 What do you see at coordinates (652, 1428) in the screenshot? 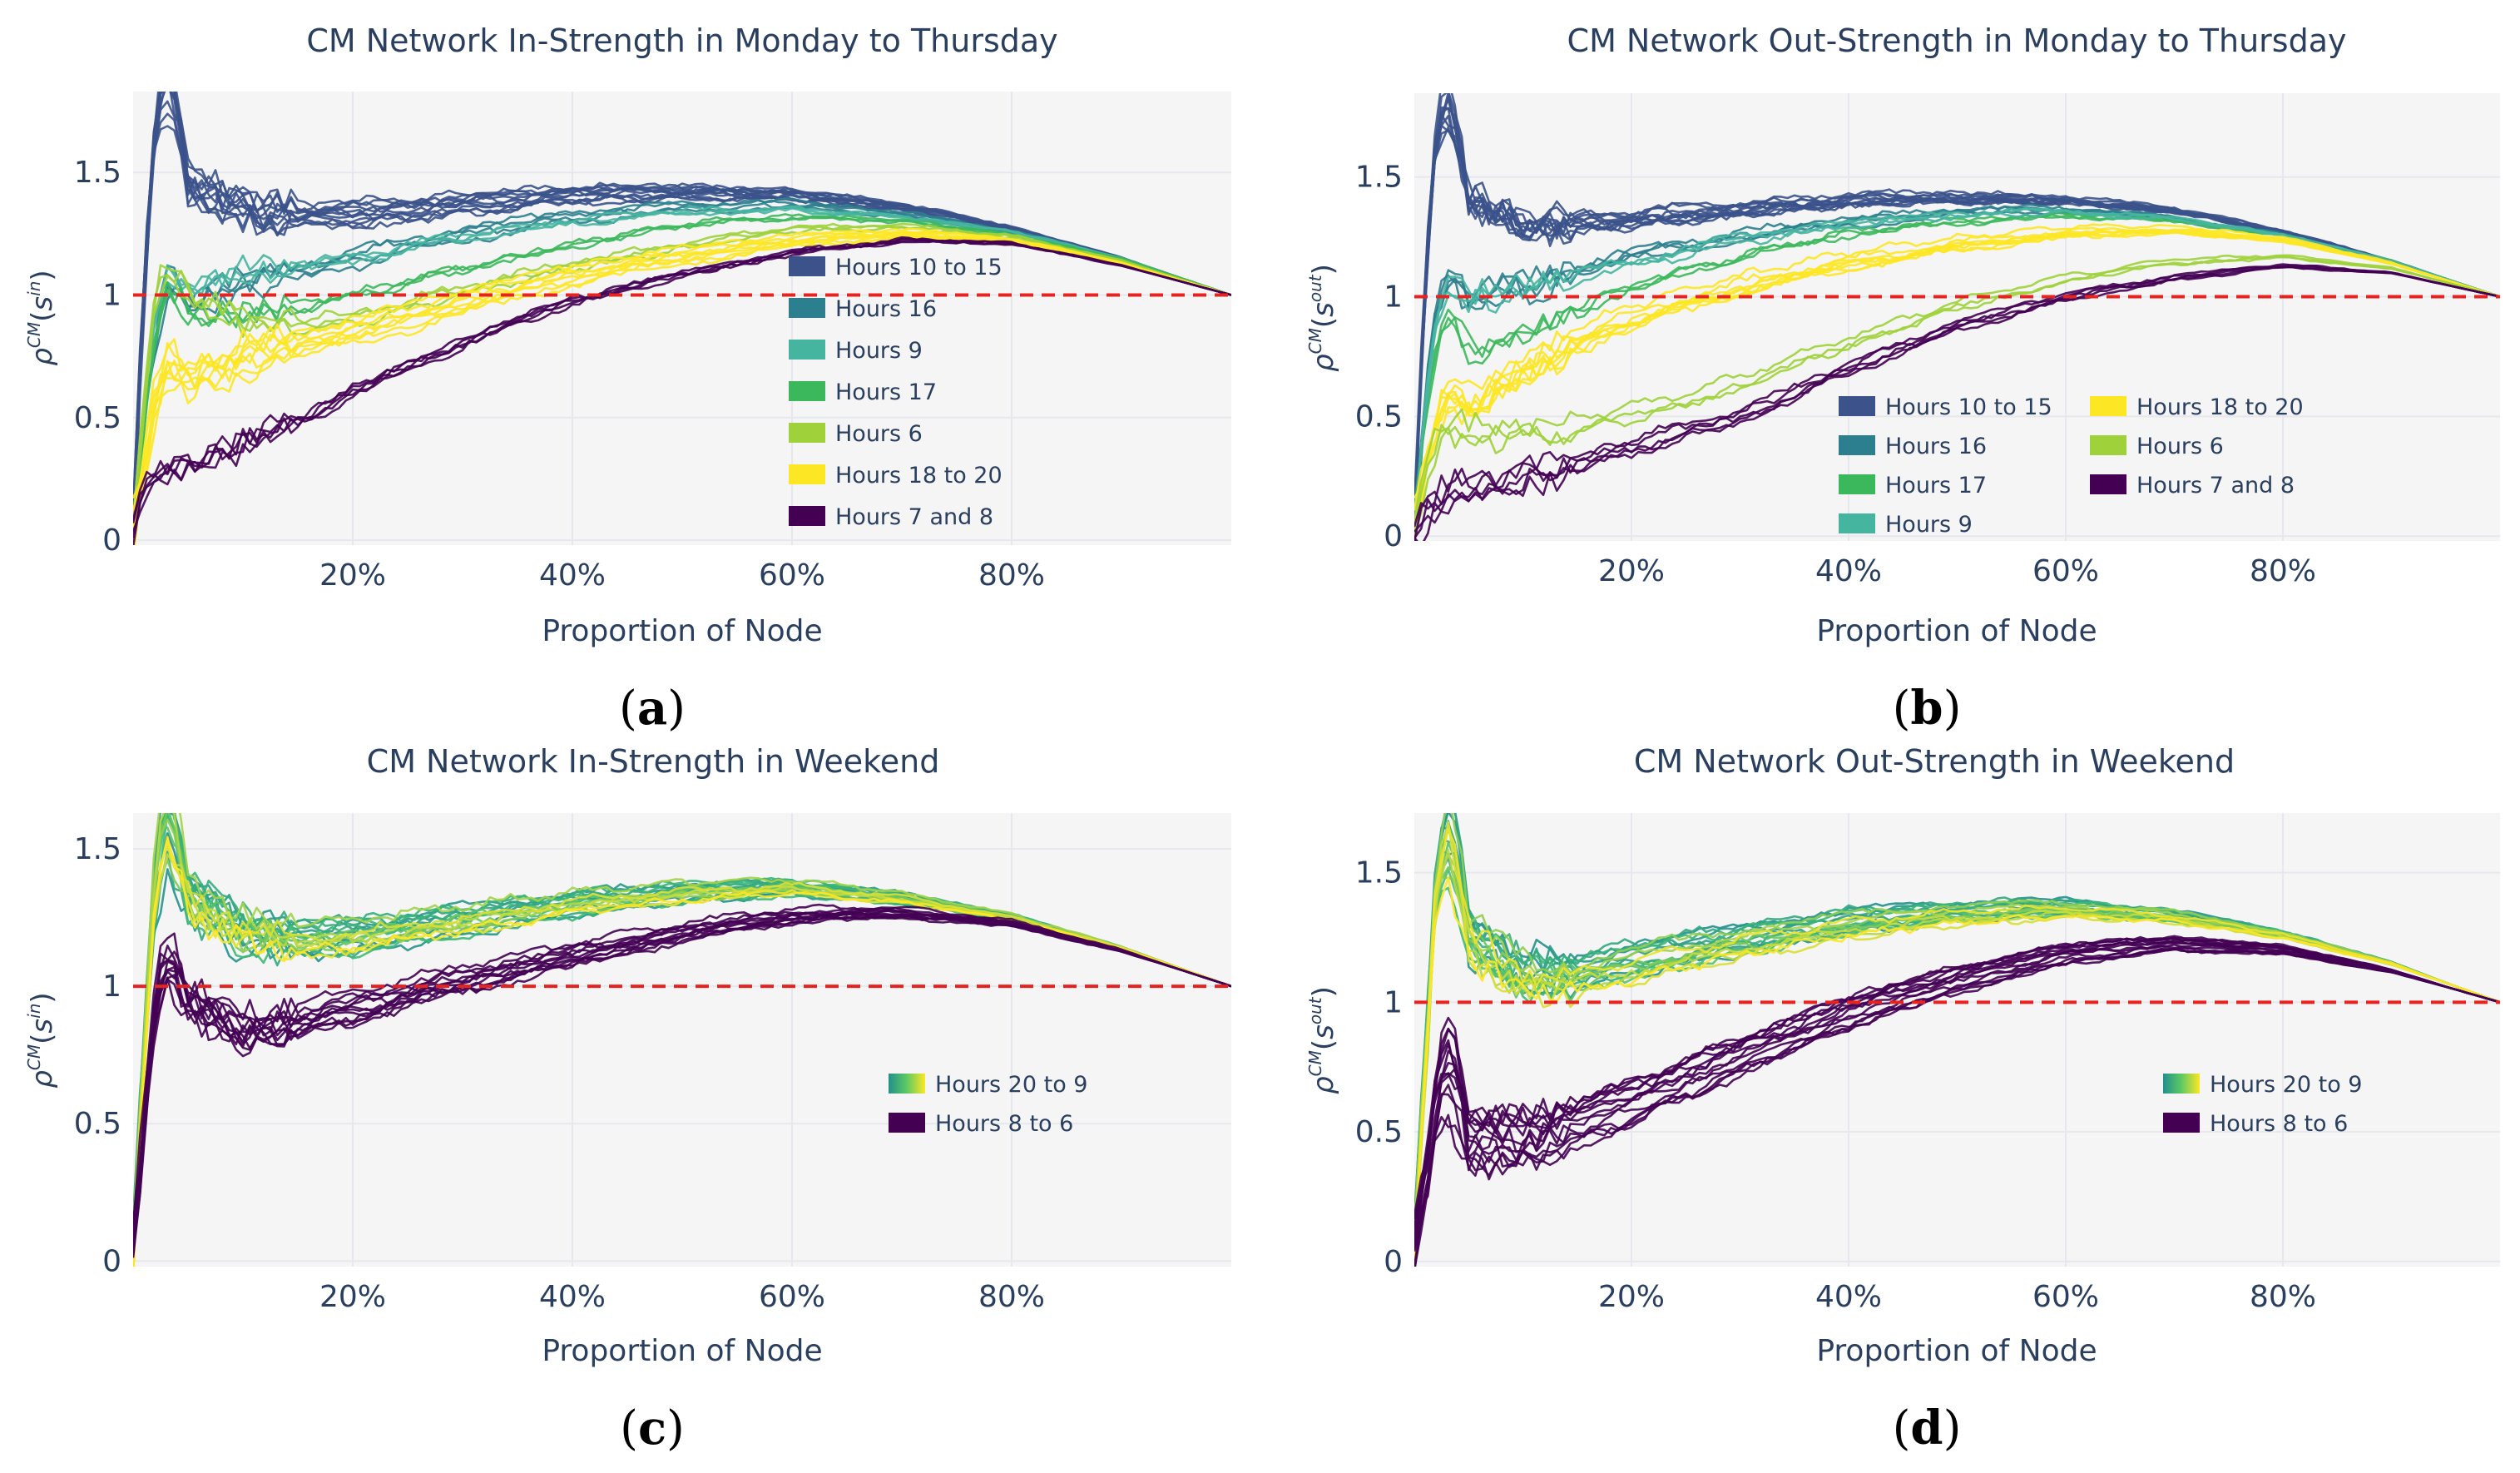
I see `panel-label: (c)` at bounding box center [652, 1428].